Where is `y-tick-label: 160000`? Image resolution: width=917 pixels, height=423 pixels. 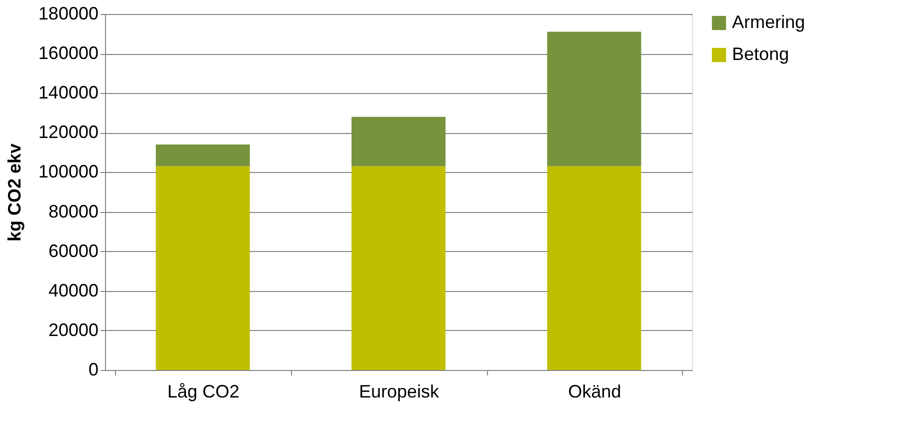 y-tick-label: 160000 is located at coordinates (68, 53).